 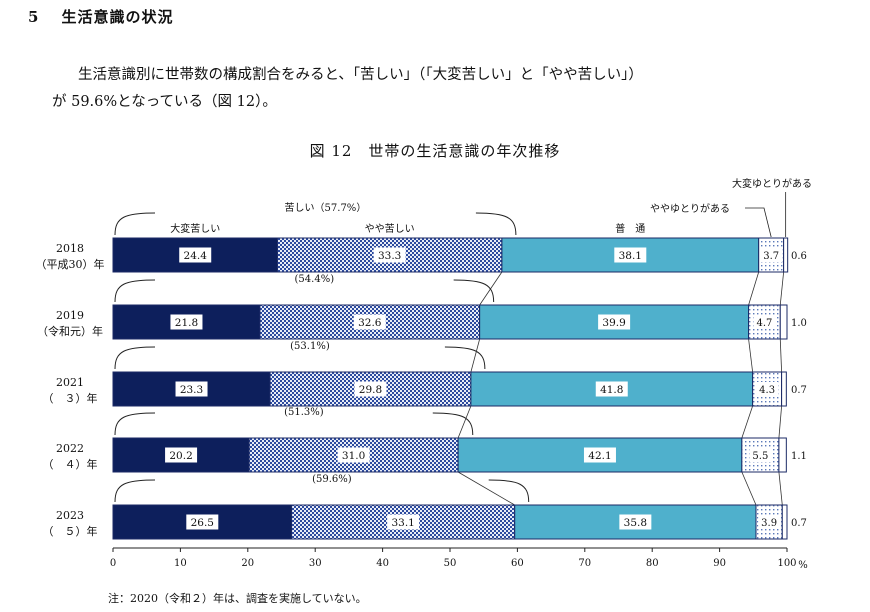 I want to click on value-label-very_comfortable-2019: 1.0, so click(x=799, y=323).